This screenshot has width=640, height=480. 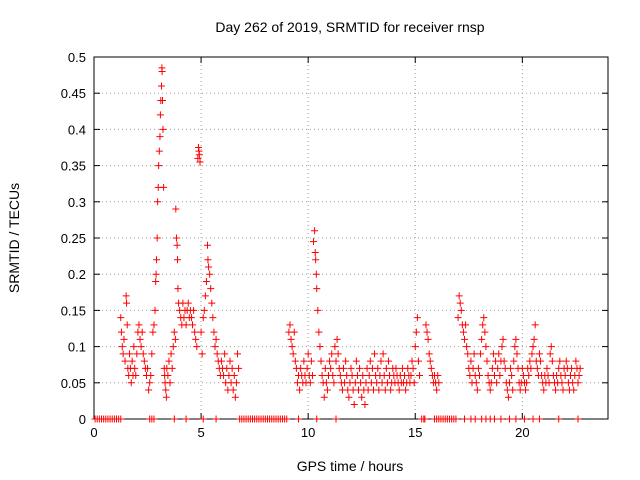 What do you see at coordinates (93, 432) in the screenshot?
I see `x-tick-label: 0` at bounding box center [93, 432].